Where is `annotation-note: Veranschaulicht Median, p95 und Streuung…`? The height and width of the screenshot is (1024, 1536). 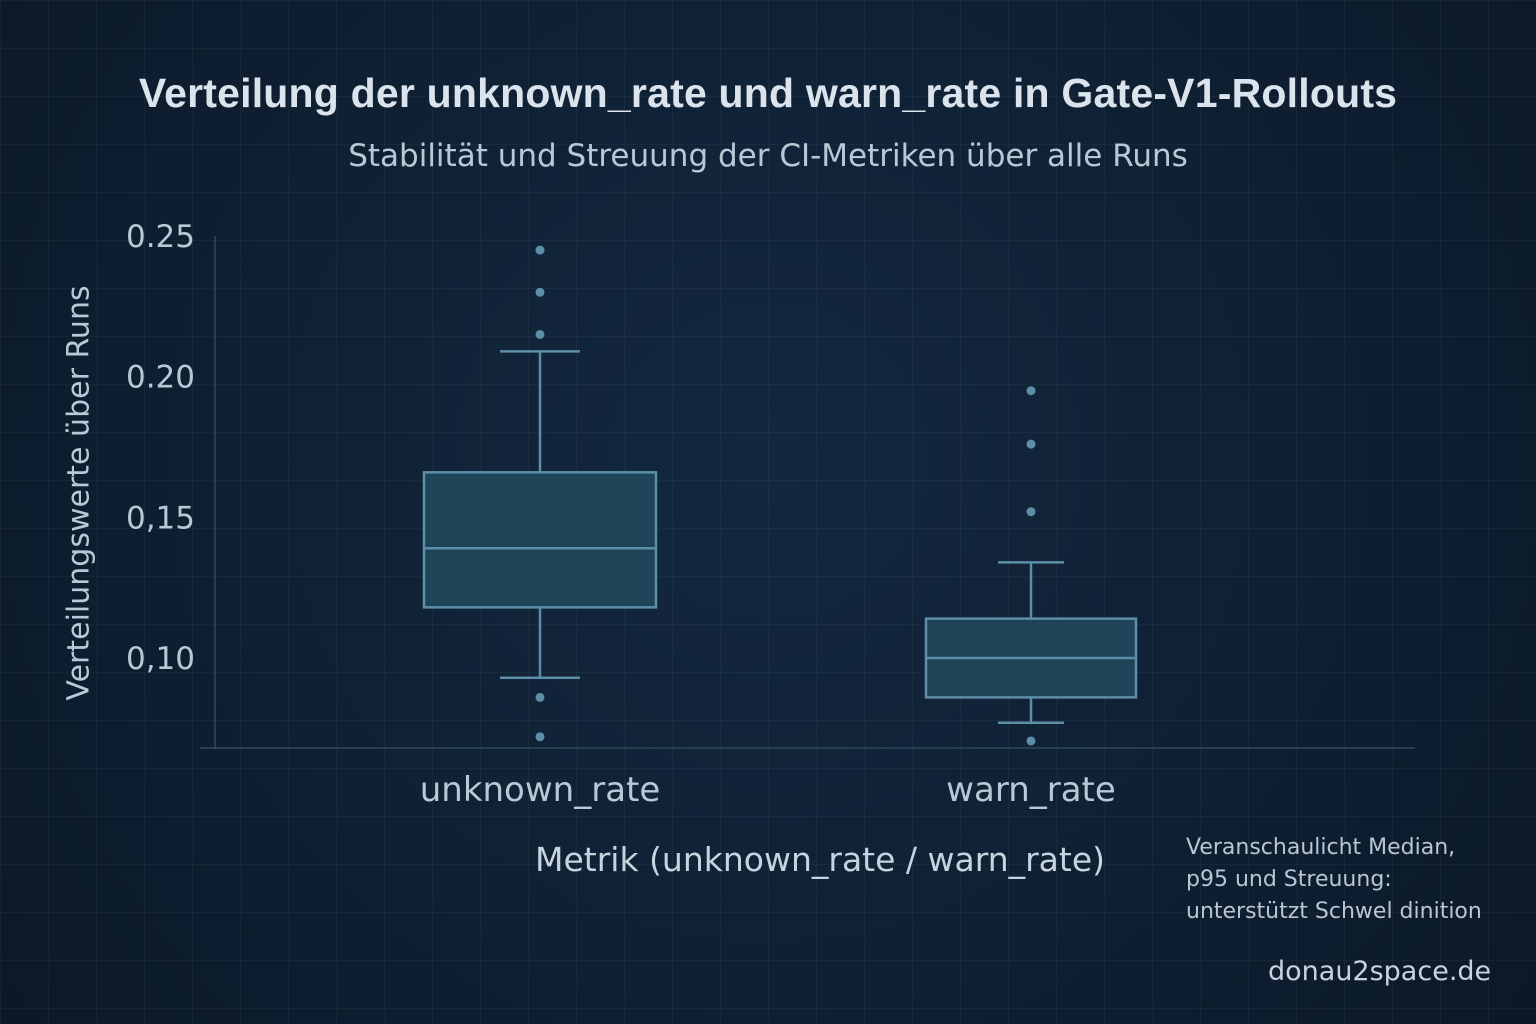
annotation-note: Veranschaulicht Median, p95 und Streuung… is located at coordinates (1351, 880).